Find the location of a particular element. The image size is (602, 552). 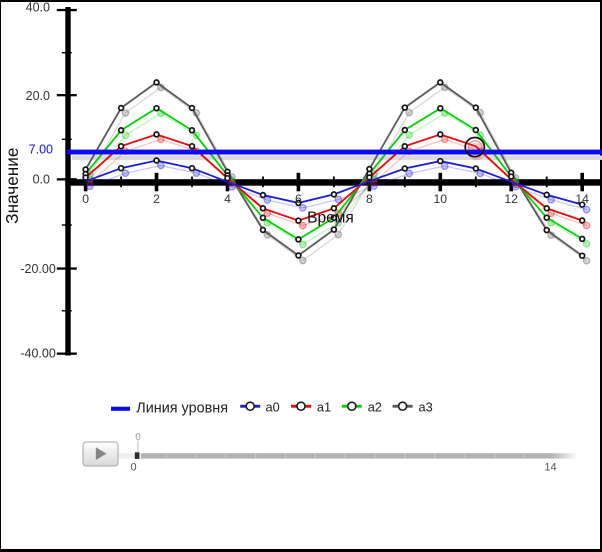

svg-text: Значение is located at coordinates (12, 186).